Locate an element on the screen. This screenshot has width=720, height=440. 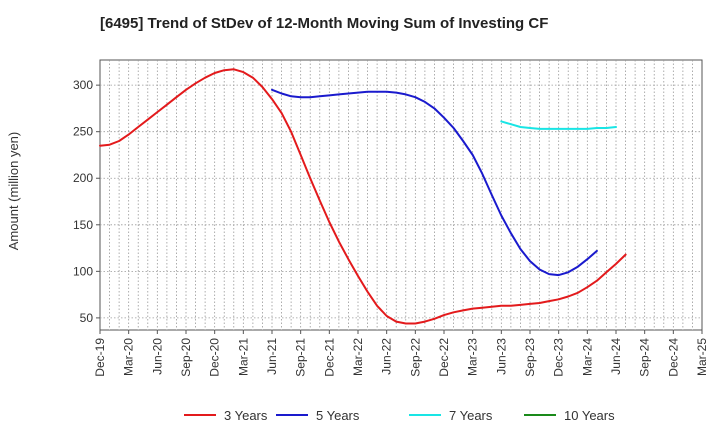
legend-label: 7 Years is located at coordinates (471, 415).